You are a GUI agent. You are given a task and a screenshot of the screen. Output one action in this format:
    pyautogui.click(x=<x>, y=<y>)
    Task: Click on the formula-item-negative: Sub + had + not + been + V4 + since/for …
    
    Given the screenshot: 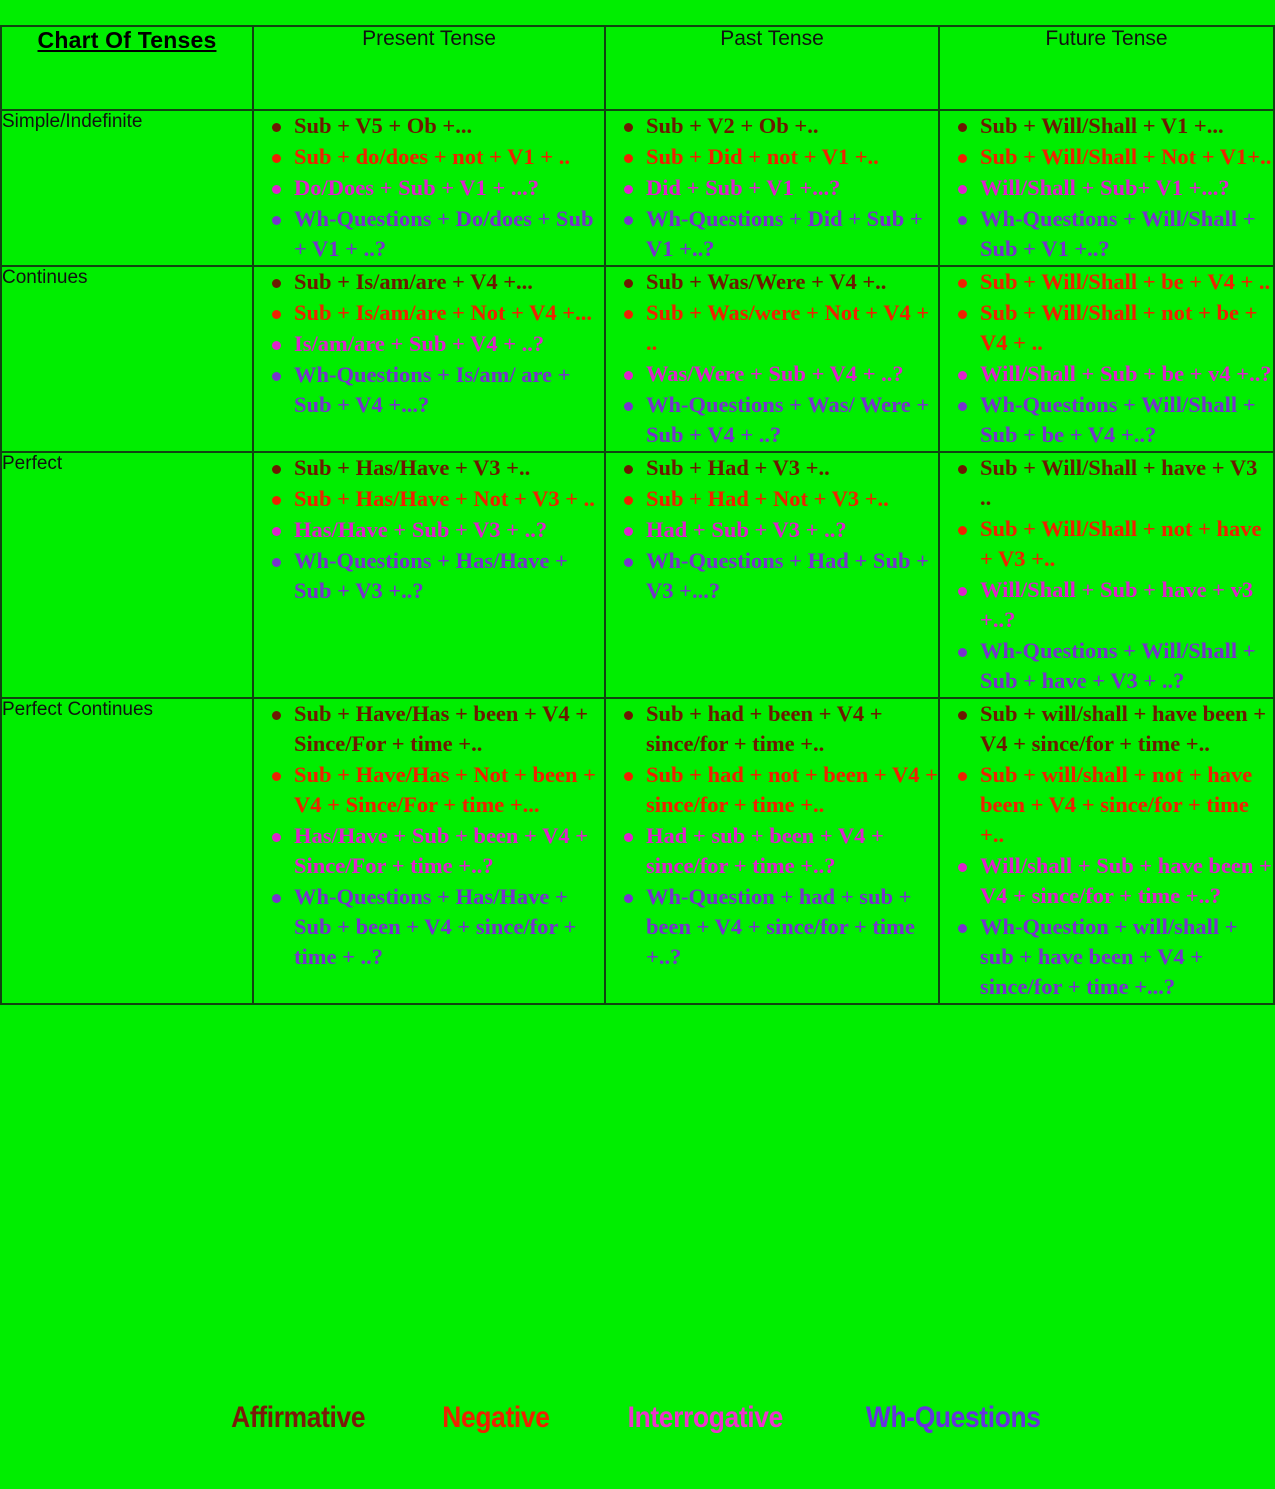 What is the action you would take?
    pyautogui.click(x=772, y=790)
    